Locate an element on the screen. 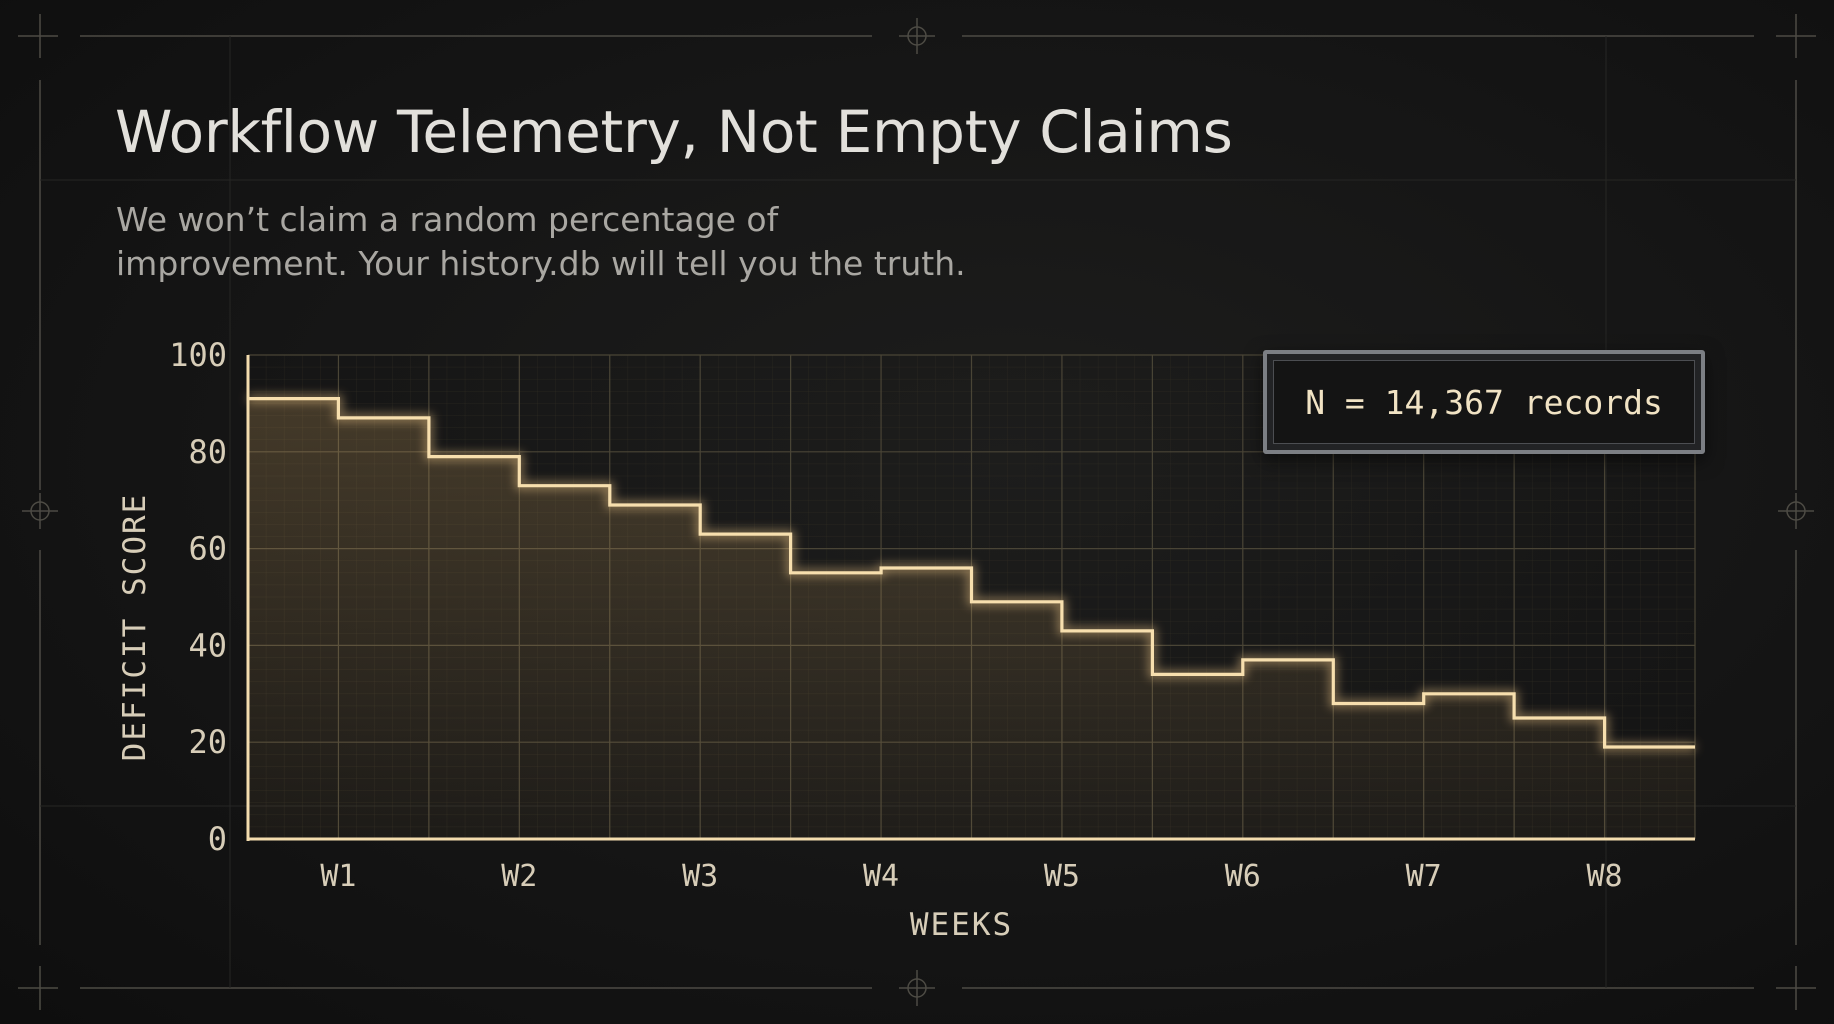 The width and height of the screenshot is (1834, 1024). y-tick-label: 100 is located at coordinates (198, 355).